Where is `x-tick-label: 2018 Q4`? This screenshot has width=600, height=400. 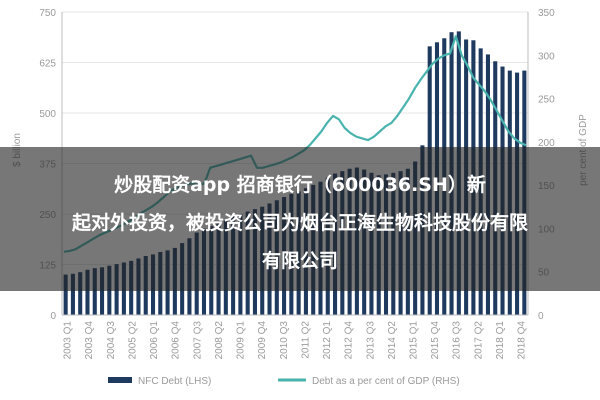 x-tick-label: 2018 Q4 is located at coordinates (522, 340).